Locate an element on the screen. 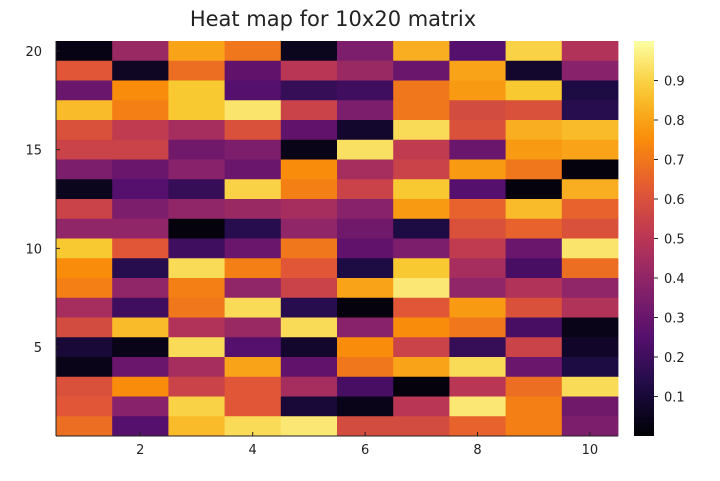  colorbar-tick-label: 0.6 is located at coordinates (674, 200).